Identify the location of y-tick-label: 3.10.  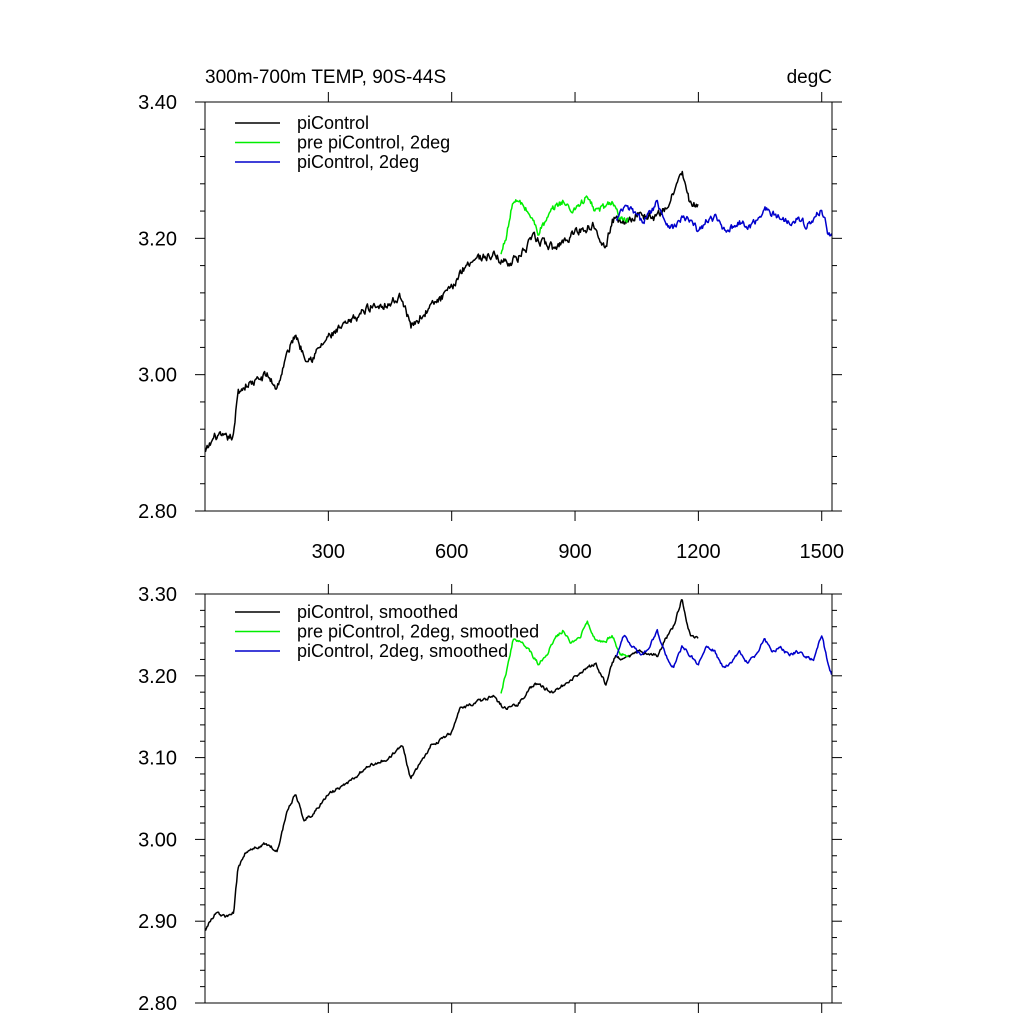
(157, 759).